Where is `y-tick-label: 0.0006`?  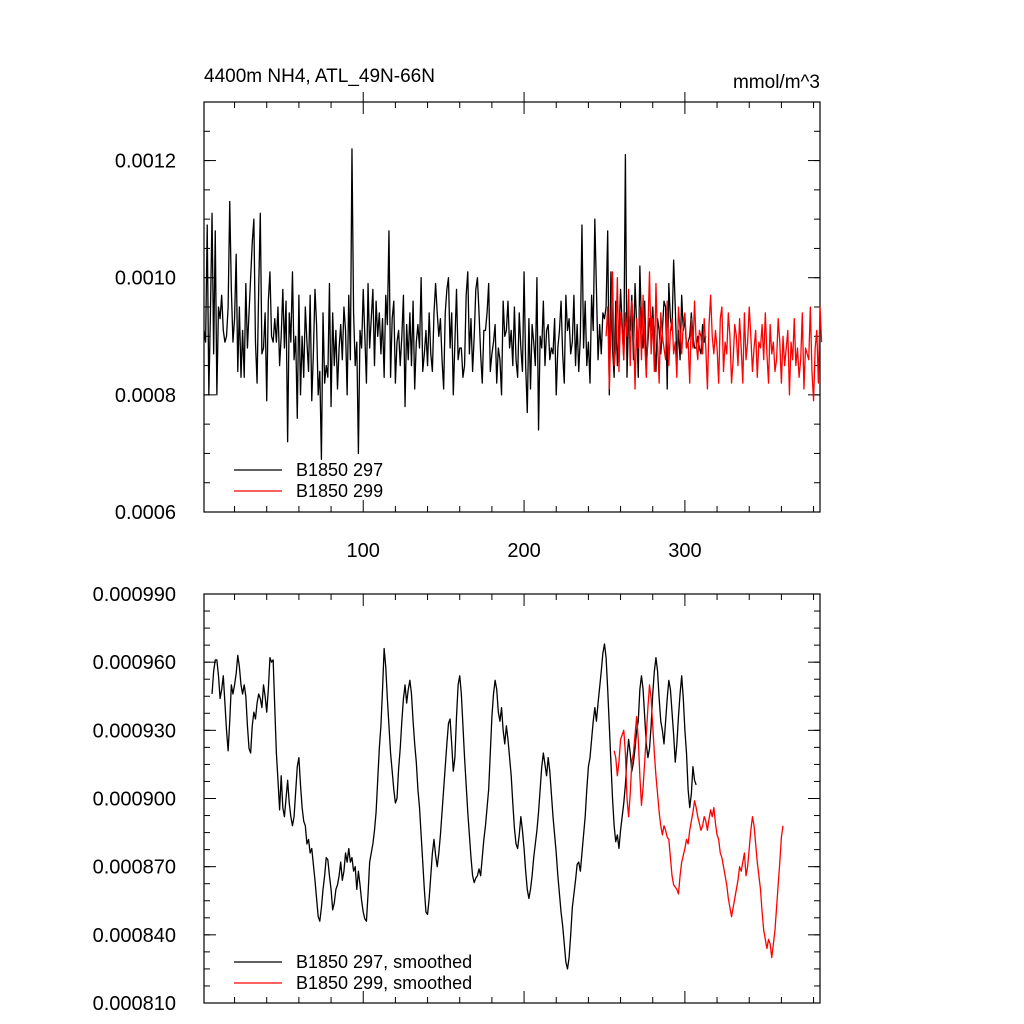
y-tick-label: 0.0006 is located at coordinates (145, 513).